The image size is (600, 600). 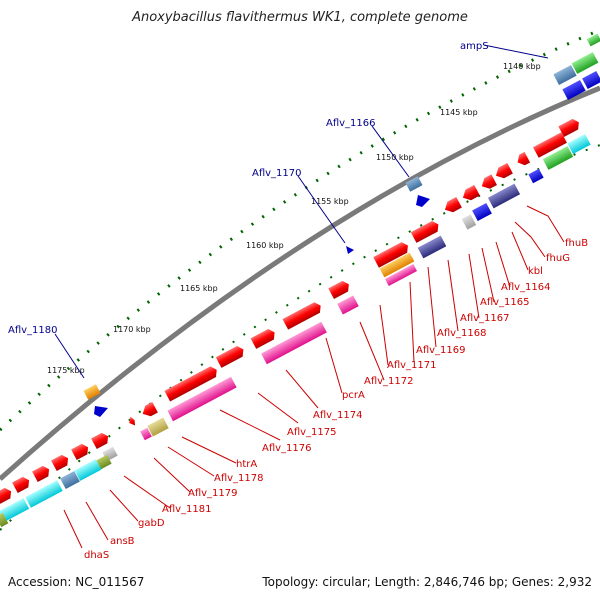 What do you see at coordinates (66, 370) in the screenshot?
I see `scale-label: 1175 kbp` at bounding box center [66, 370].